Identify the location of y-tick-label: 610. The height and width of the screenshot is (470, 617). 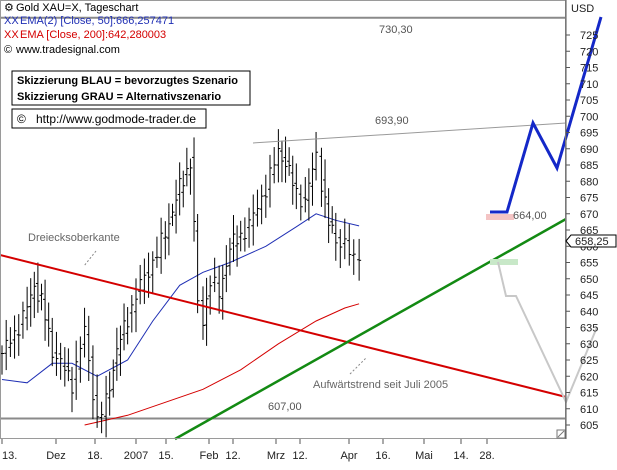
(589, 410).